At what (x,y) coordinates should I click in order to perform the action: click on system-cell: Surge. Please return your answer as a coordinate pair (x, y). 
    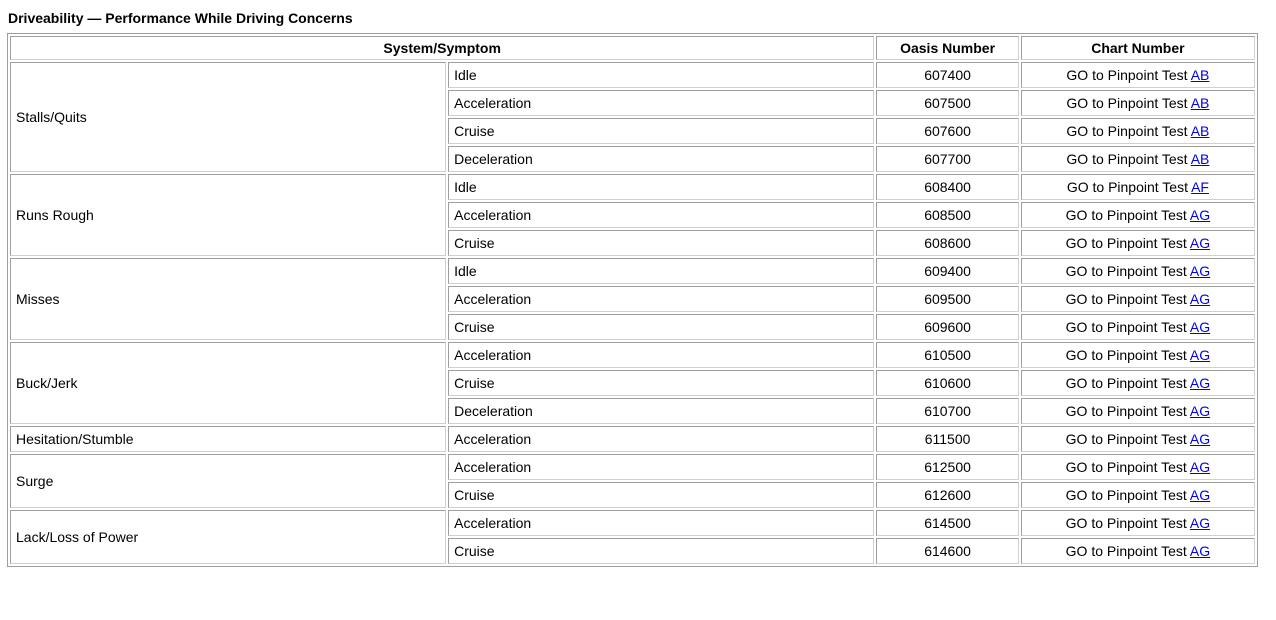
    Looking at the image, I should click on (228, 481).